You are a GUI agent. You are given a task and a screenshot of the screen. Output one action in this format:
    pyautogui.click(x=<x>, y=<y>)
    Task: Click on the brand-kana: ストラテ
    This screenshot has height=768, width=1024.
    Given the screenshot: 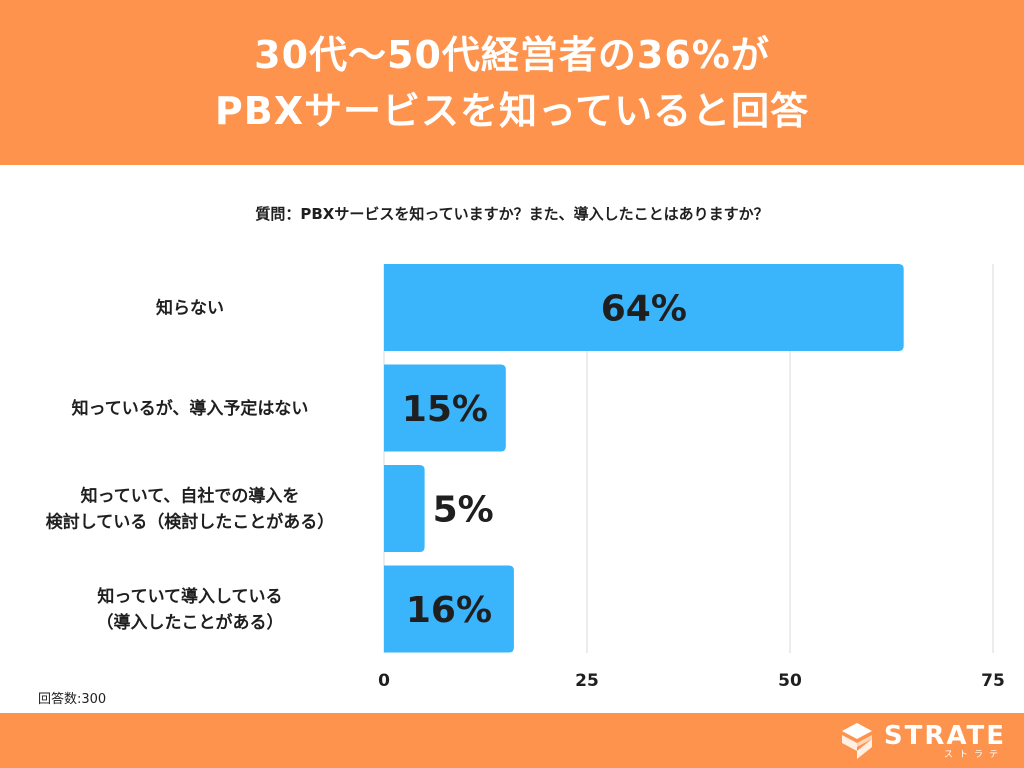 What is the action you would take?
    pyautogui.click(x=973, y=755)
    